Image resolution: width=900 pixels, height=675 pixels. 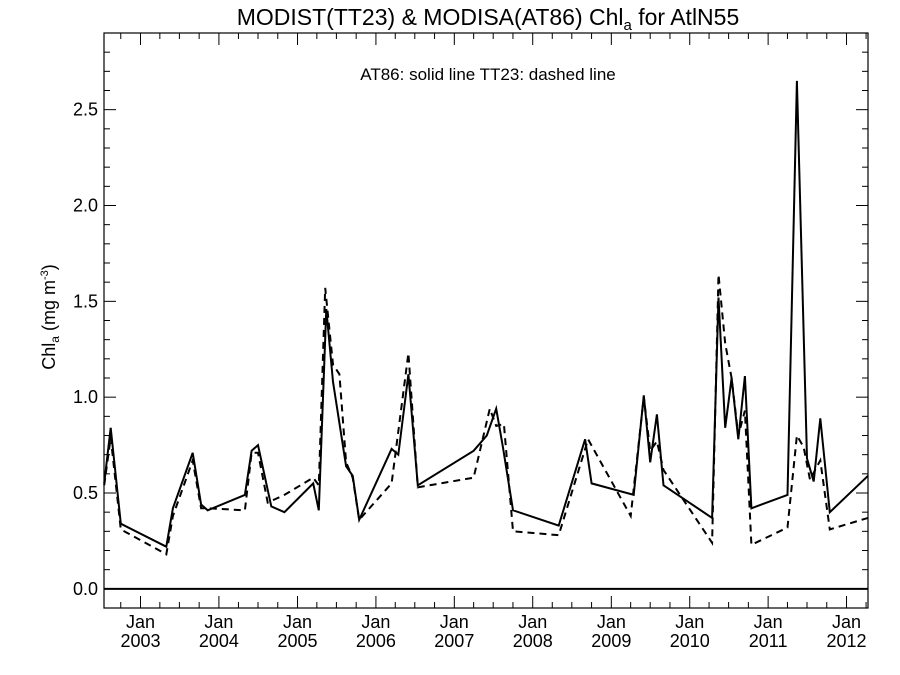 I want to click on x-tick-label-year: 2009, so click(x=611, y=641).